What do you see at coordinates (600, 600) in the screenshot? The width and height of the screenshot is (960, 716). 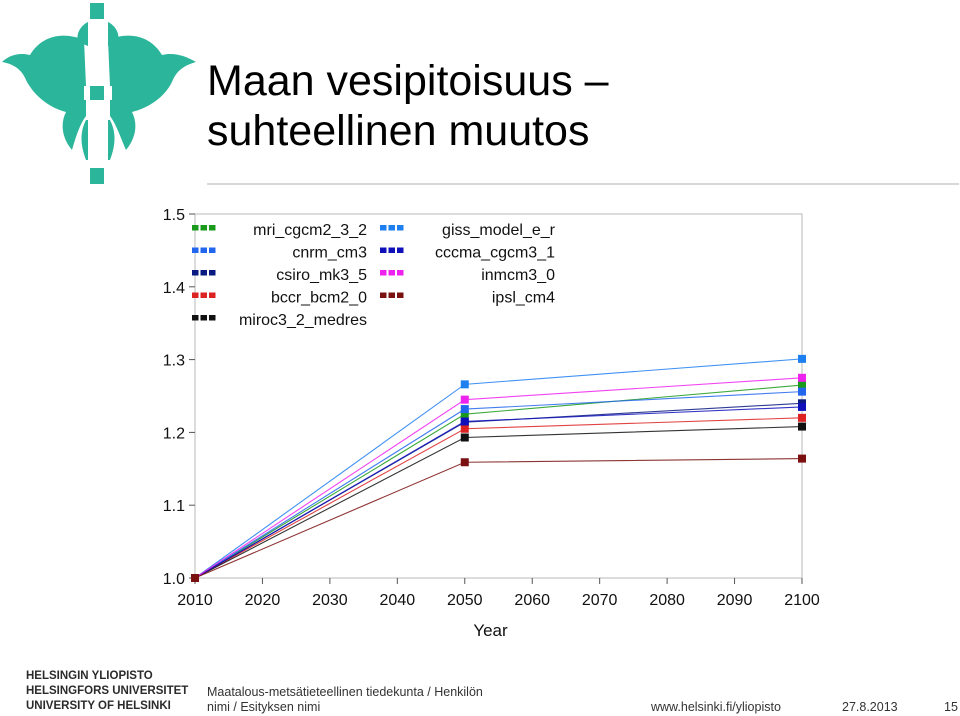 I see `x-tick-label: 2070` at bounding box center [600, 600].